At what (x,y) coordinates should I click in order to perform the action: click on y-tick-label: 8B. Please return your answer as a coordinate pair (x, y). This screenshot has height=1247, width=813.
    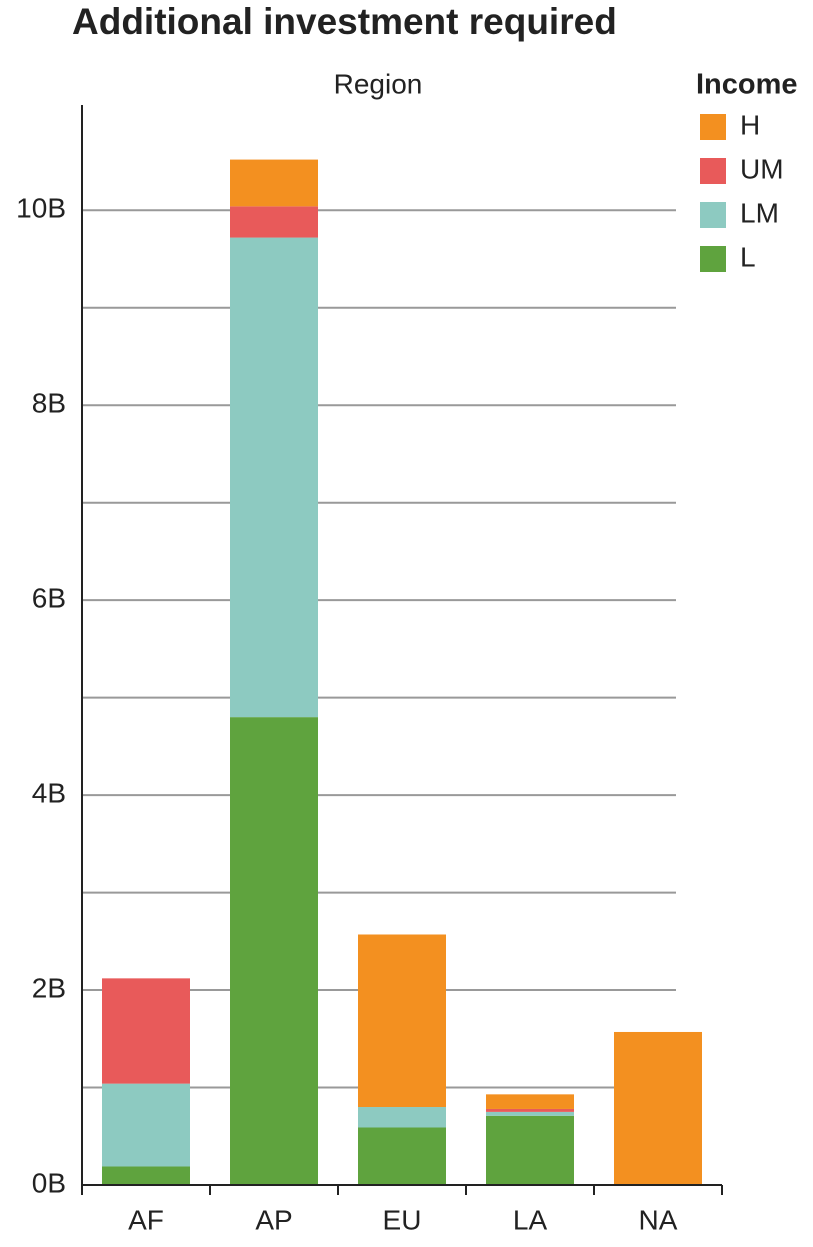
    Looking at the image, I should click on (49, 403).